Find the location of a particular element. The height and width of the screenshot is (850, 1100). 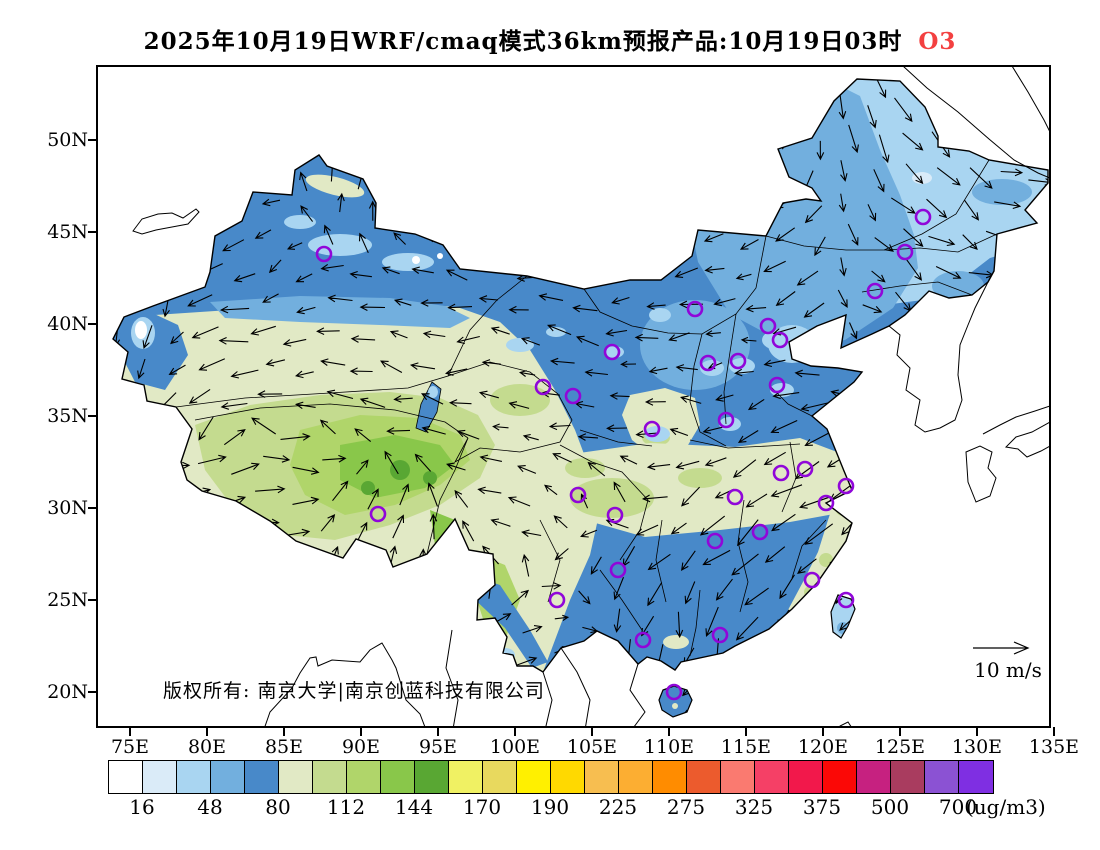

colorbar-tick-value: 500 is located at coordinates (890, 807).